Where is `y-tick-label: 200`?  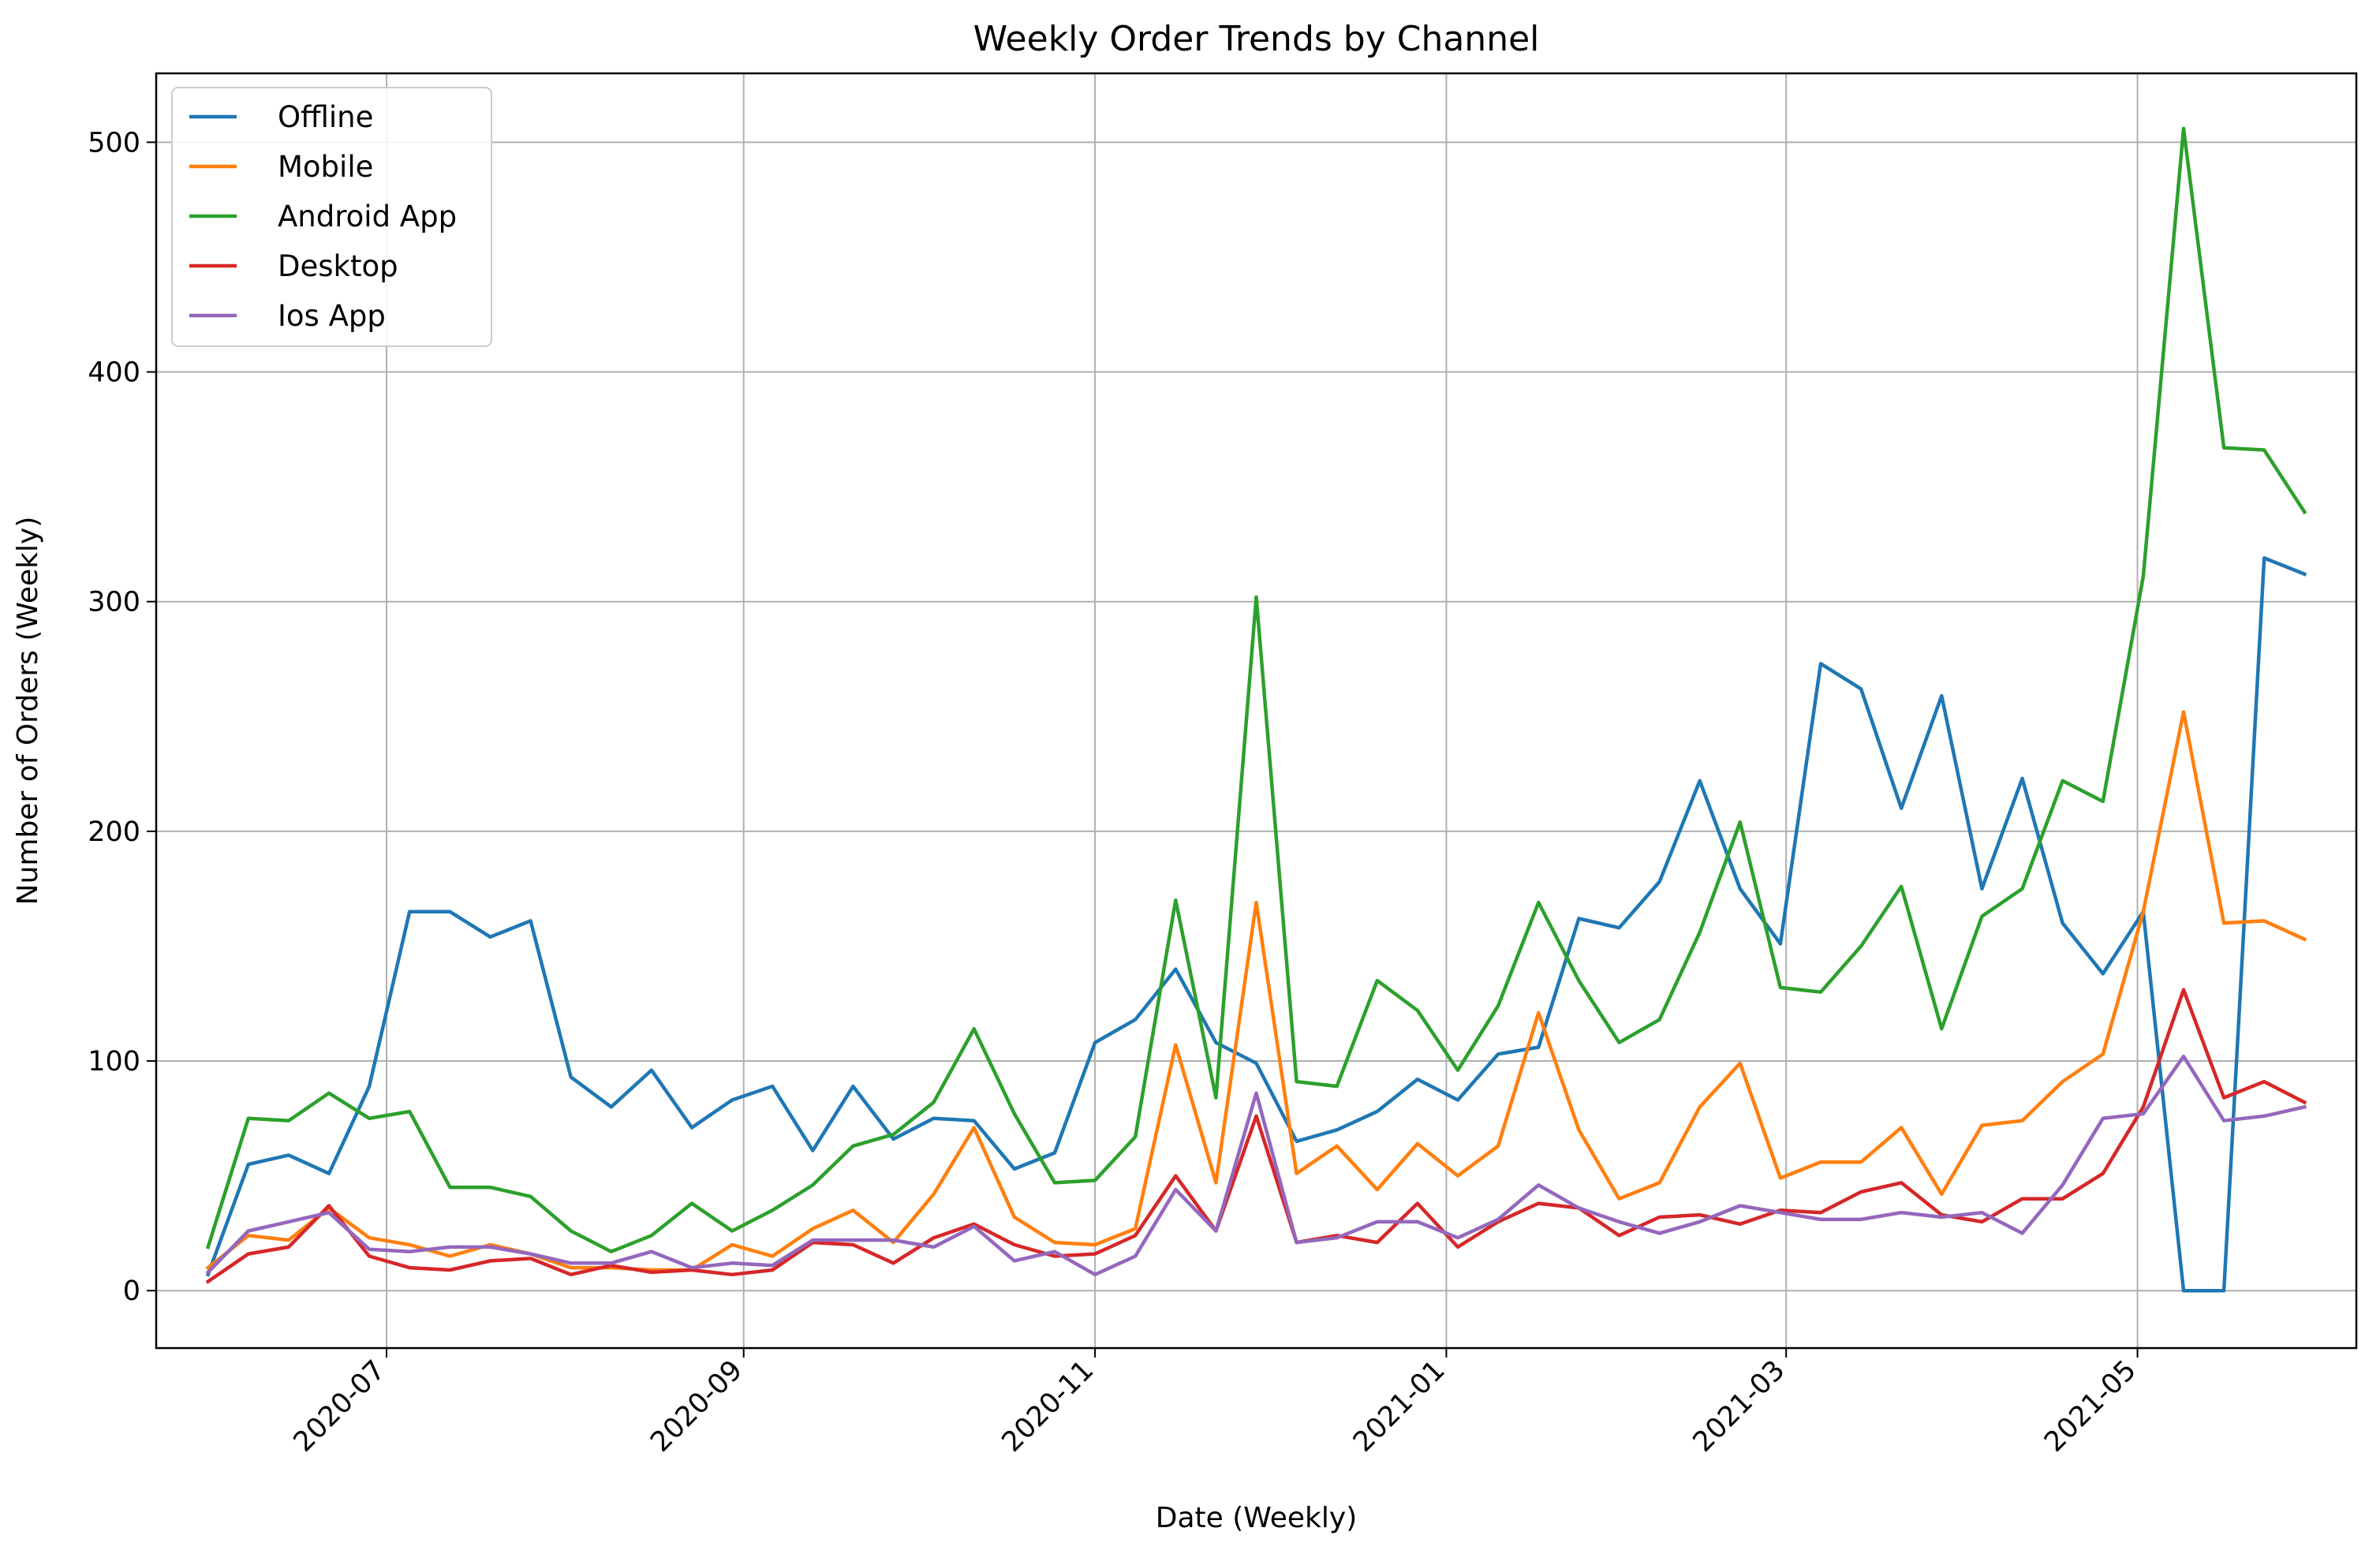
y-tick-label: 200 is located at coordinates (114, 832).